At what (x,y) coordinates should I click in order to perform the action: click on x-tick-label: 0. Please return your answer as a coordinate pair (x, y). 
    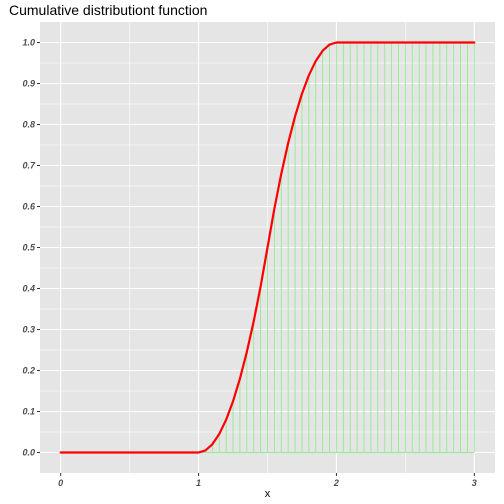
    Looking at the image, I should click on (60, 483).